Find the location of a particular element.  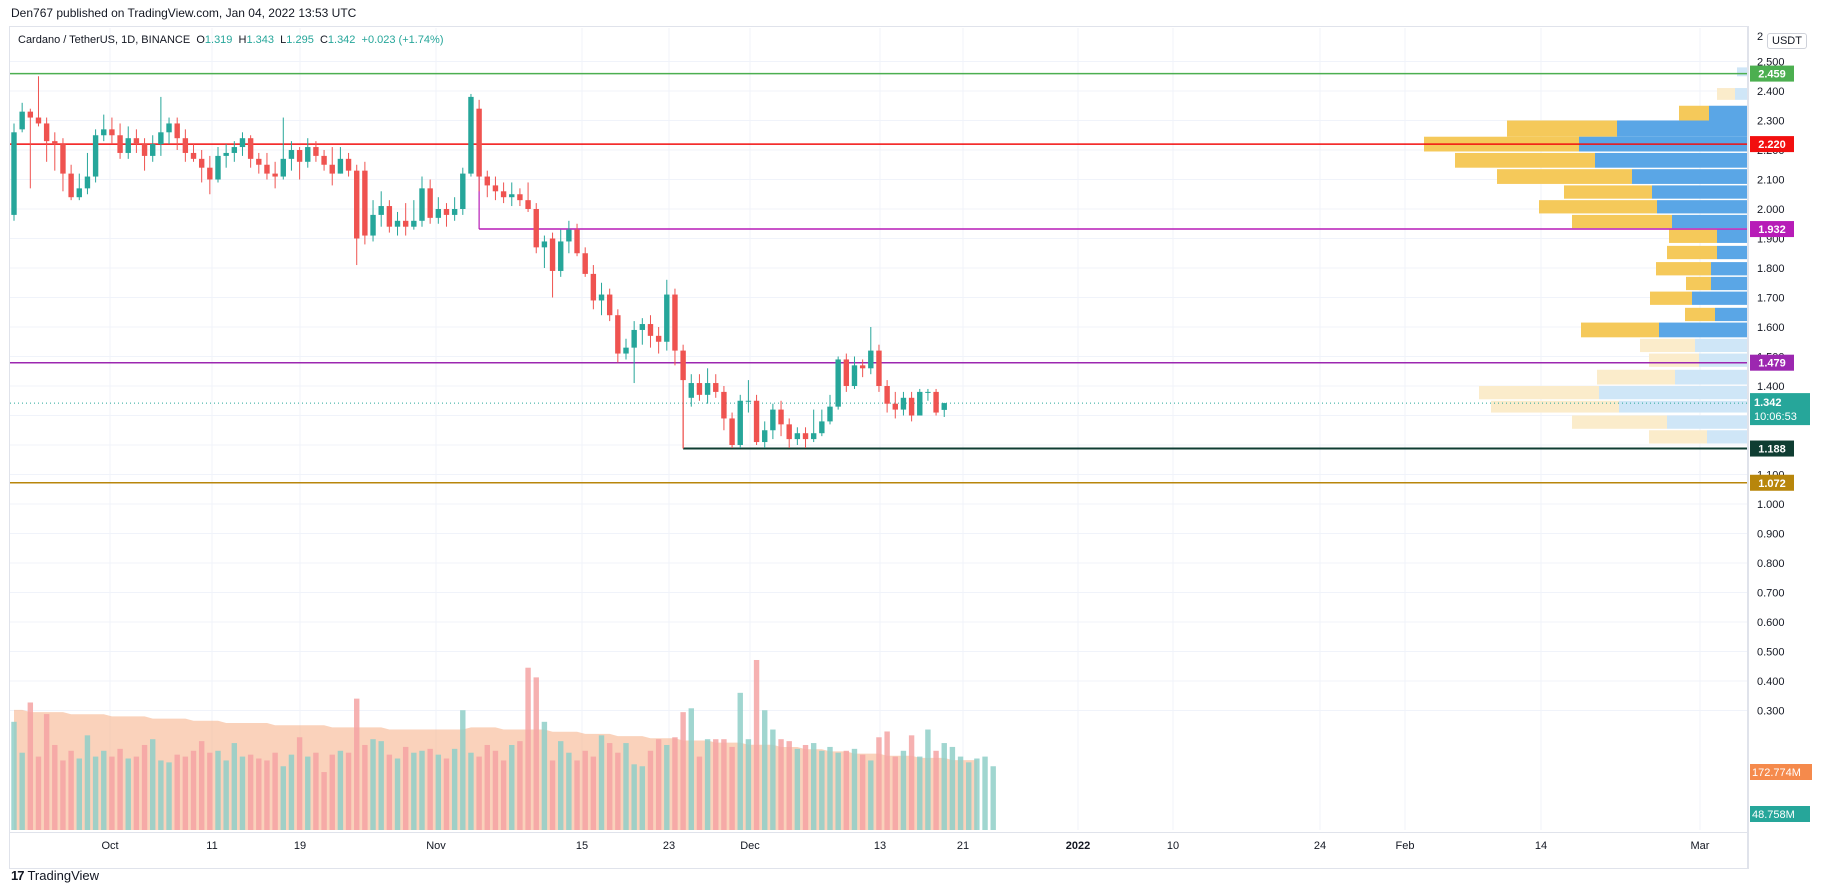

legend-low-label: L is located at coordinates (283, 40).